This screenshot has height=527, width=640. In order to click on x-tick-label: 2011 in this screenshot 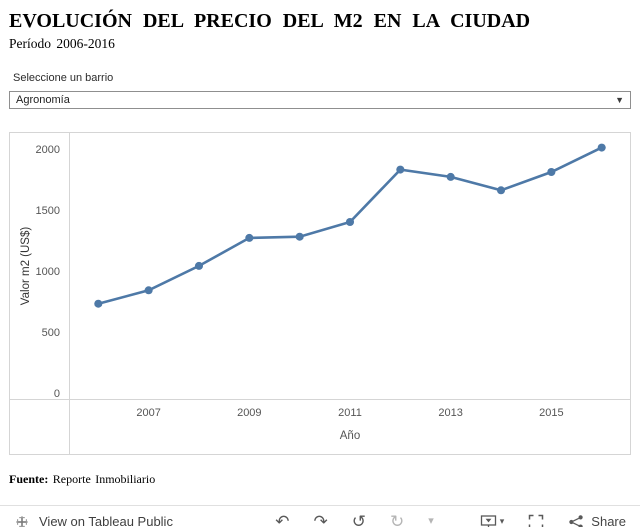, I will do `click(350, 413)`.